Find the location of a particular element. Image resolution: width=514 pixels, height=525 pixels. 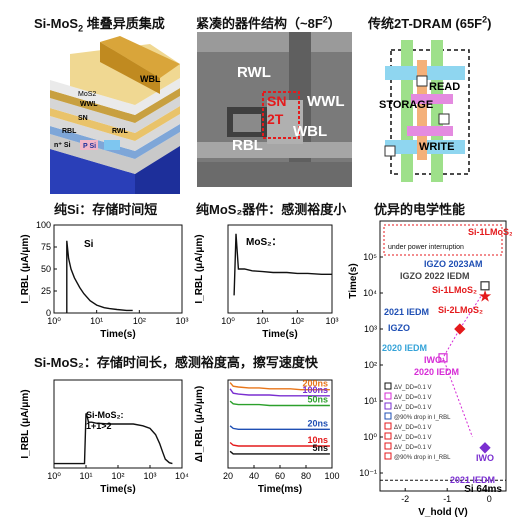

series-200ns is located at coordinates (279, 386).